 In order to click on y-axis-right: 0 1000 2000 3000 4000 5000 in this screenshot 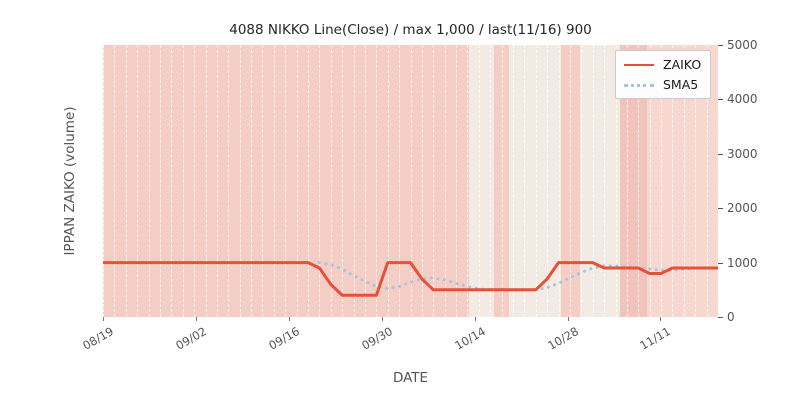, I will do `click(759, 181)`.